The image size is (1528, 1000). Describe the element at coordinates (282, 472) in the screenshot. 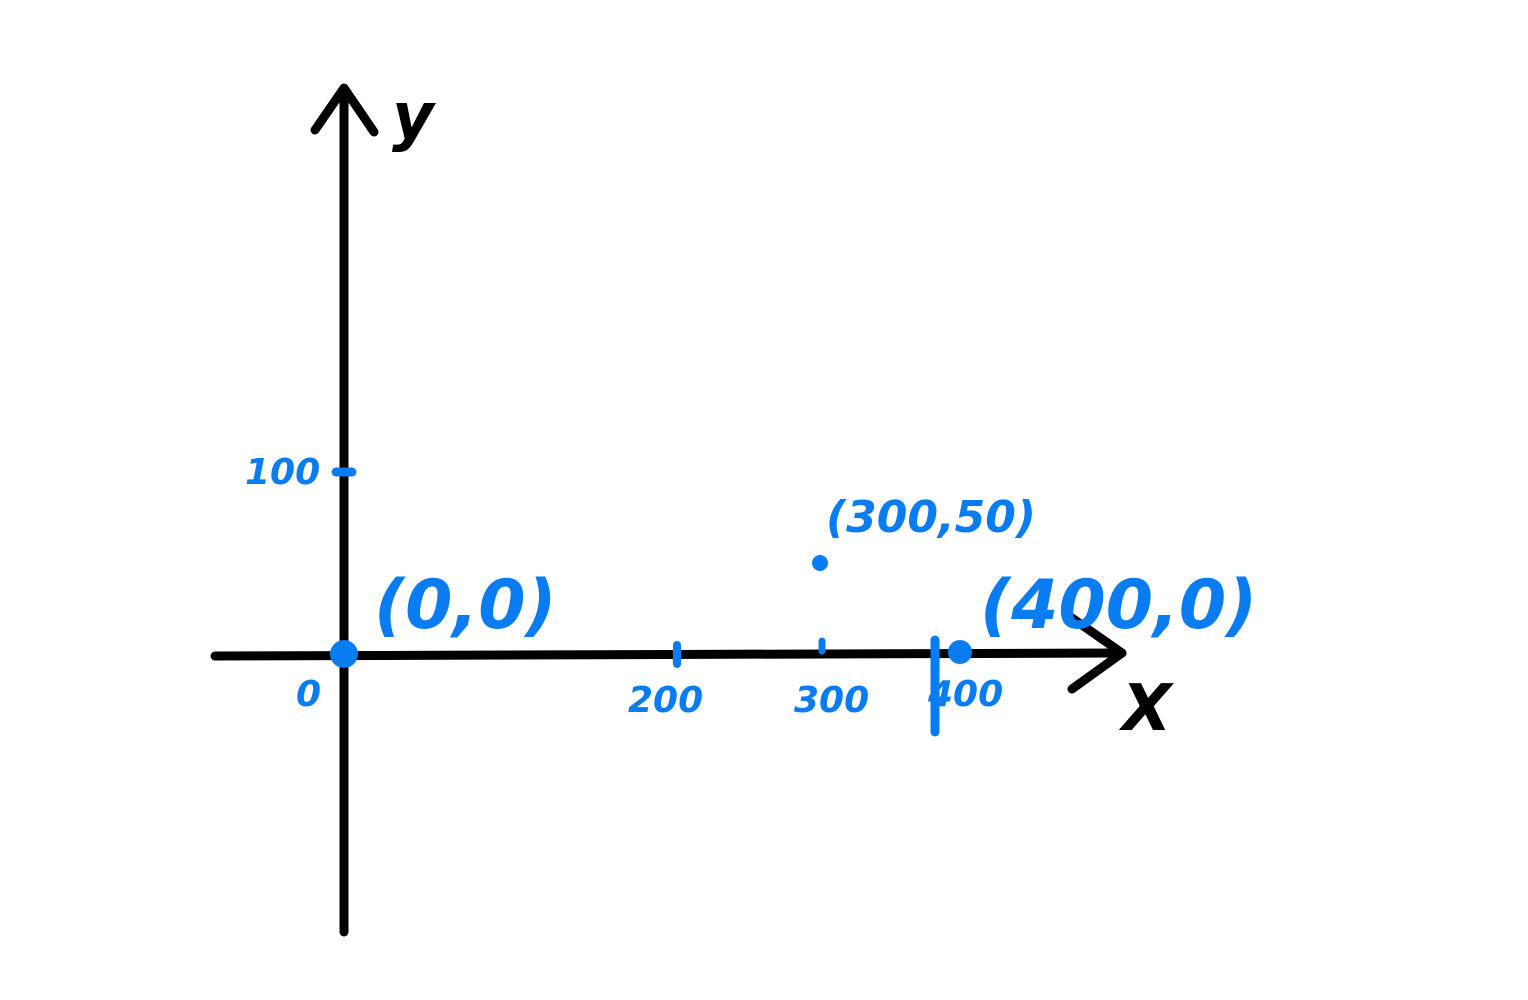

I see `y-tick-label-100: 100` at that location.